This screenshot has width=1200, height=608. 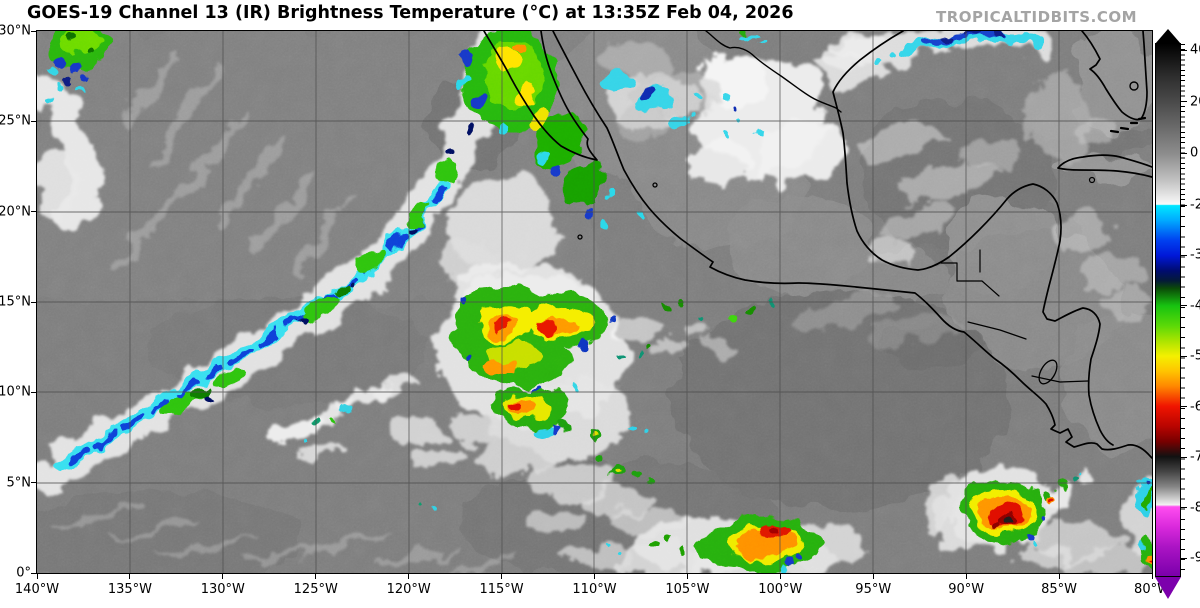 I want to click on lon-tick-label: 100°W, so click(x=780, y=589).